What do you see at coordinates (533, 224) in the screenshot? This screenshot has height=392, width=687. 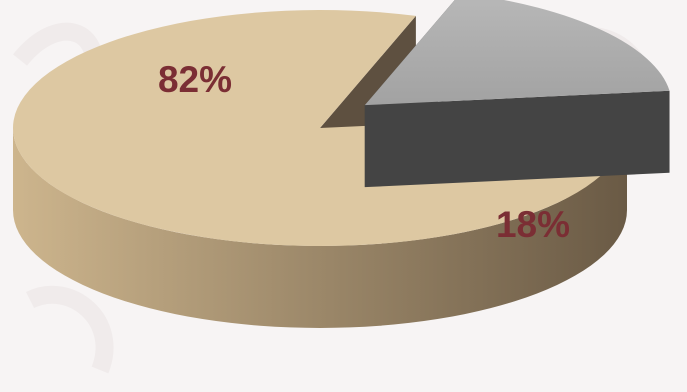 I see `slice-label-1: 18%` at bounding box center [533, 224].